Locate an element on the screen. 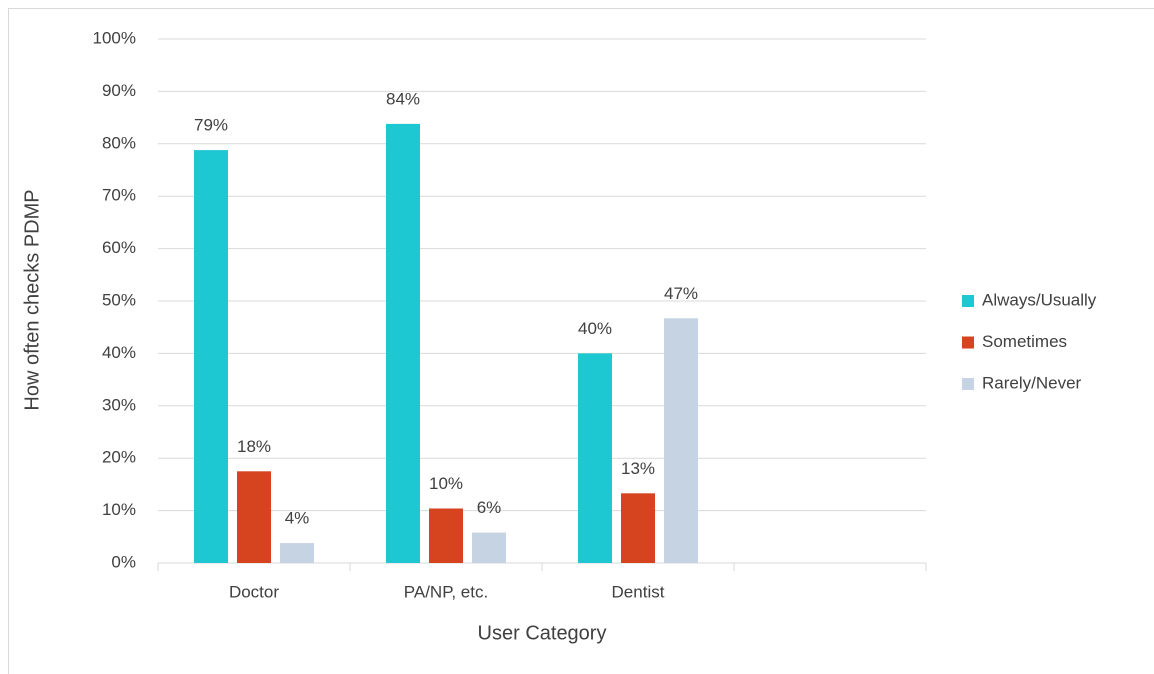 The height and width of the screenshot is (674, 1154). y-tick-label: 70% is located at coordinates (119, 195).